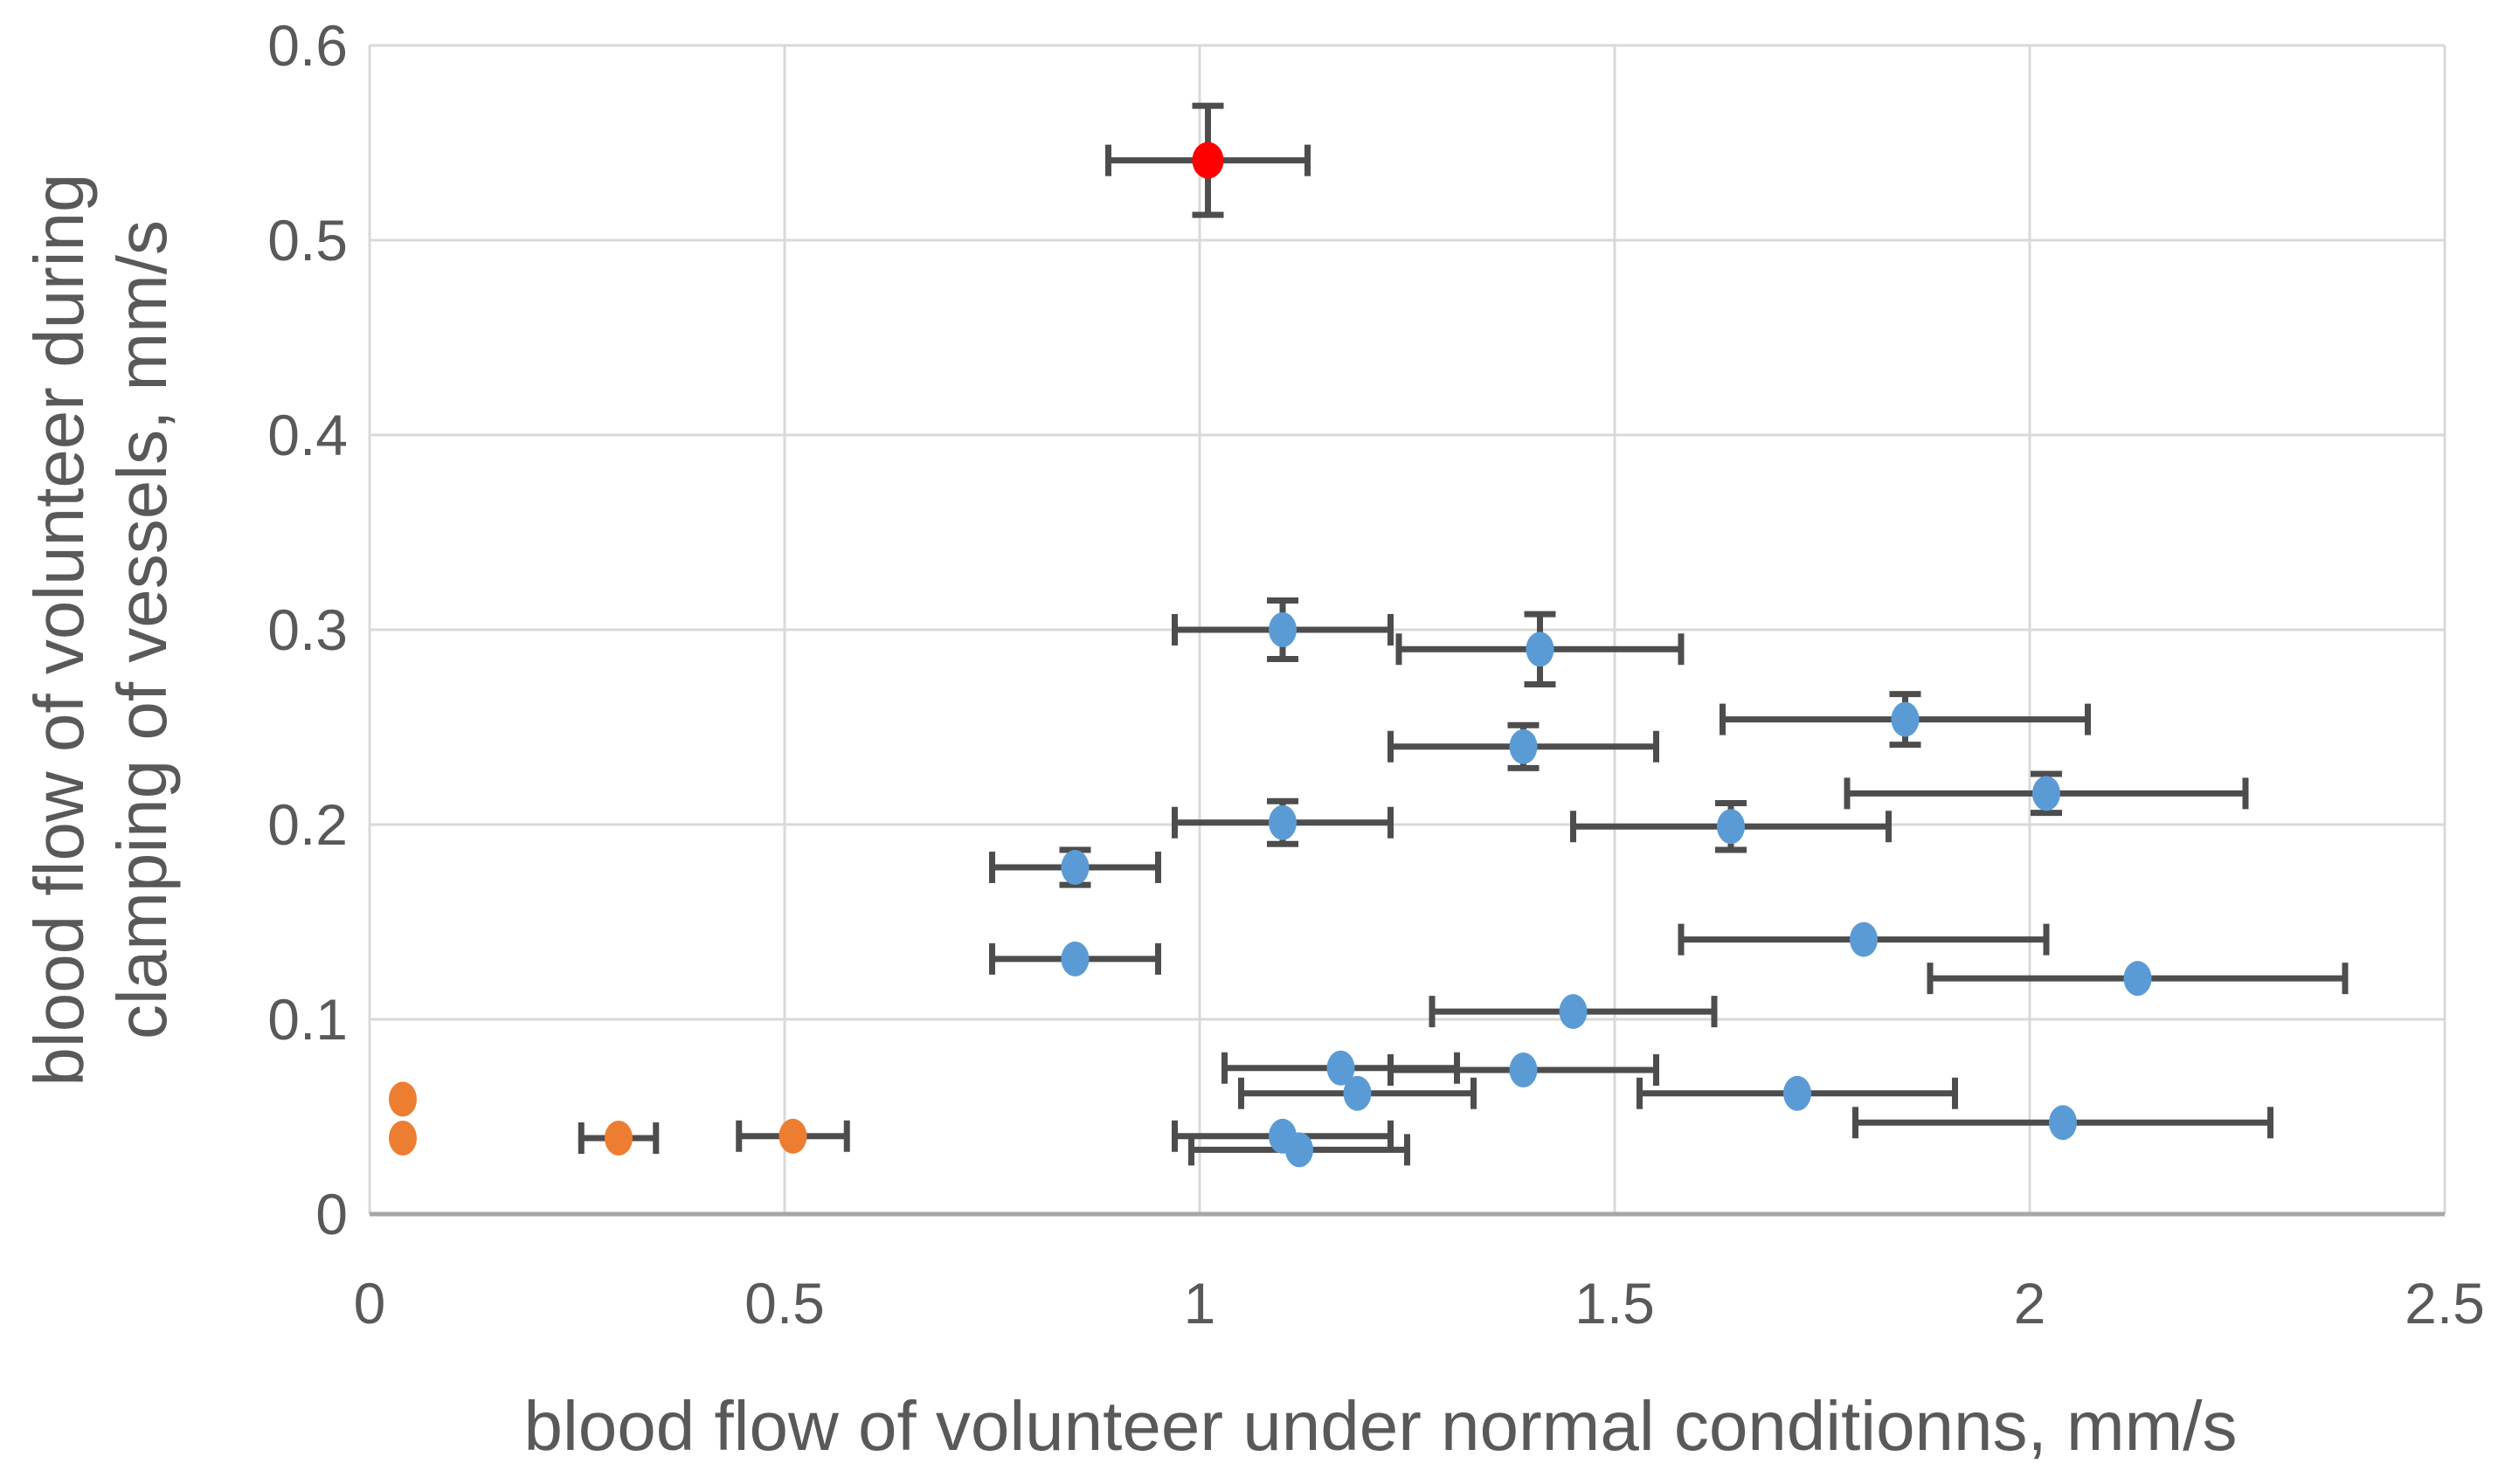 The width and height of the screenshot is (2512, 1484). I want to click on data-point-red-point, so click(1208, 160).